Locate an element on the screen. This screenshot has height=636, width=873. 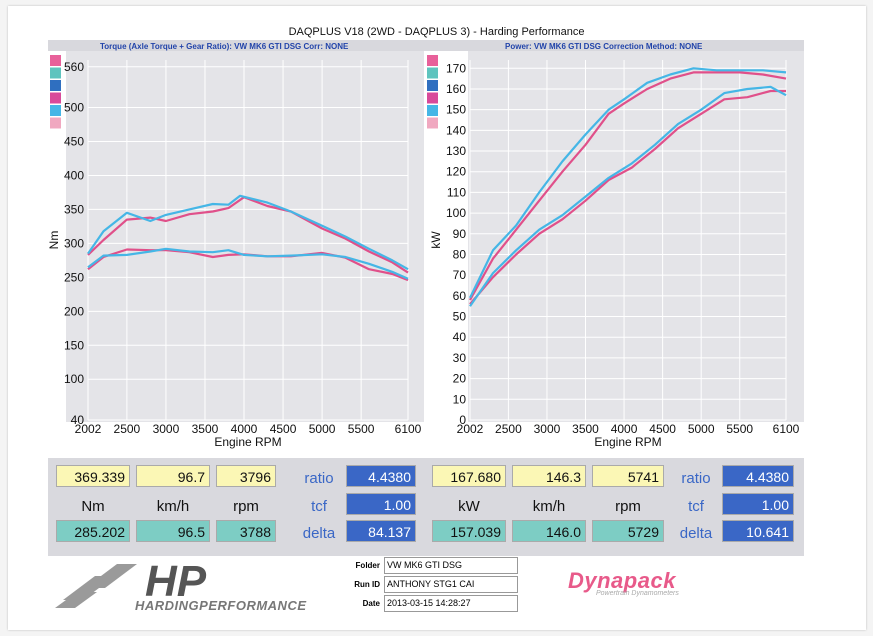
left-axis-margin is located at coordinates (57, 236).